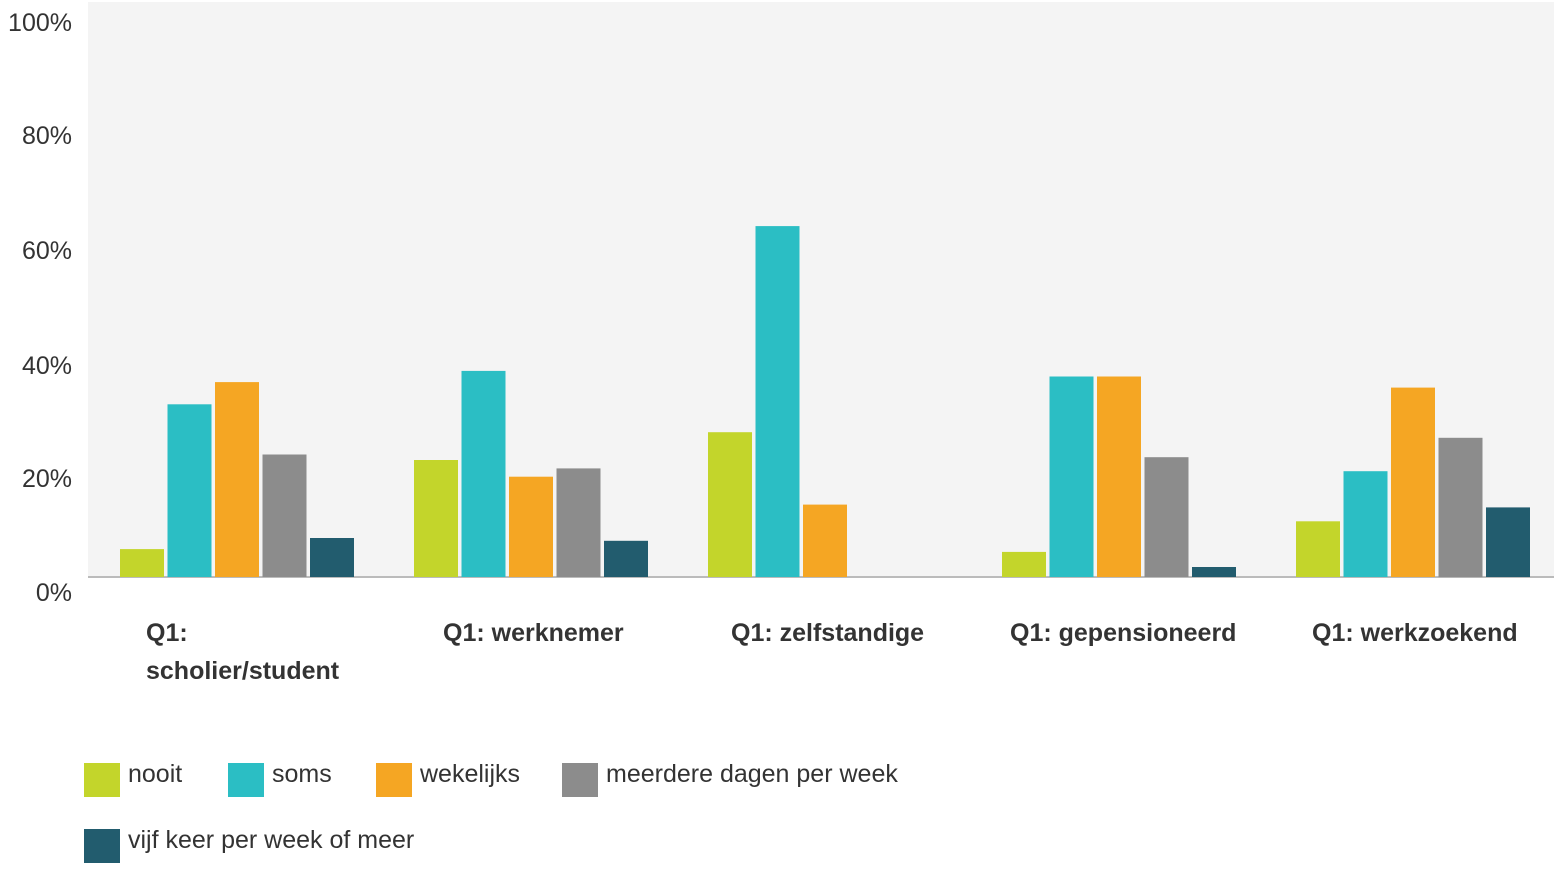  Describe the element at coordinates (155, 773) in the screenshot. I see `legend-label: nooit` at that location.